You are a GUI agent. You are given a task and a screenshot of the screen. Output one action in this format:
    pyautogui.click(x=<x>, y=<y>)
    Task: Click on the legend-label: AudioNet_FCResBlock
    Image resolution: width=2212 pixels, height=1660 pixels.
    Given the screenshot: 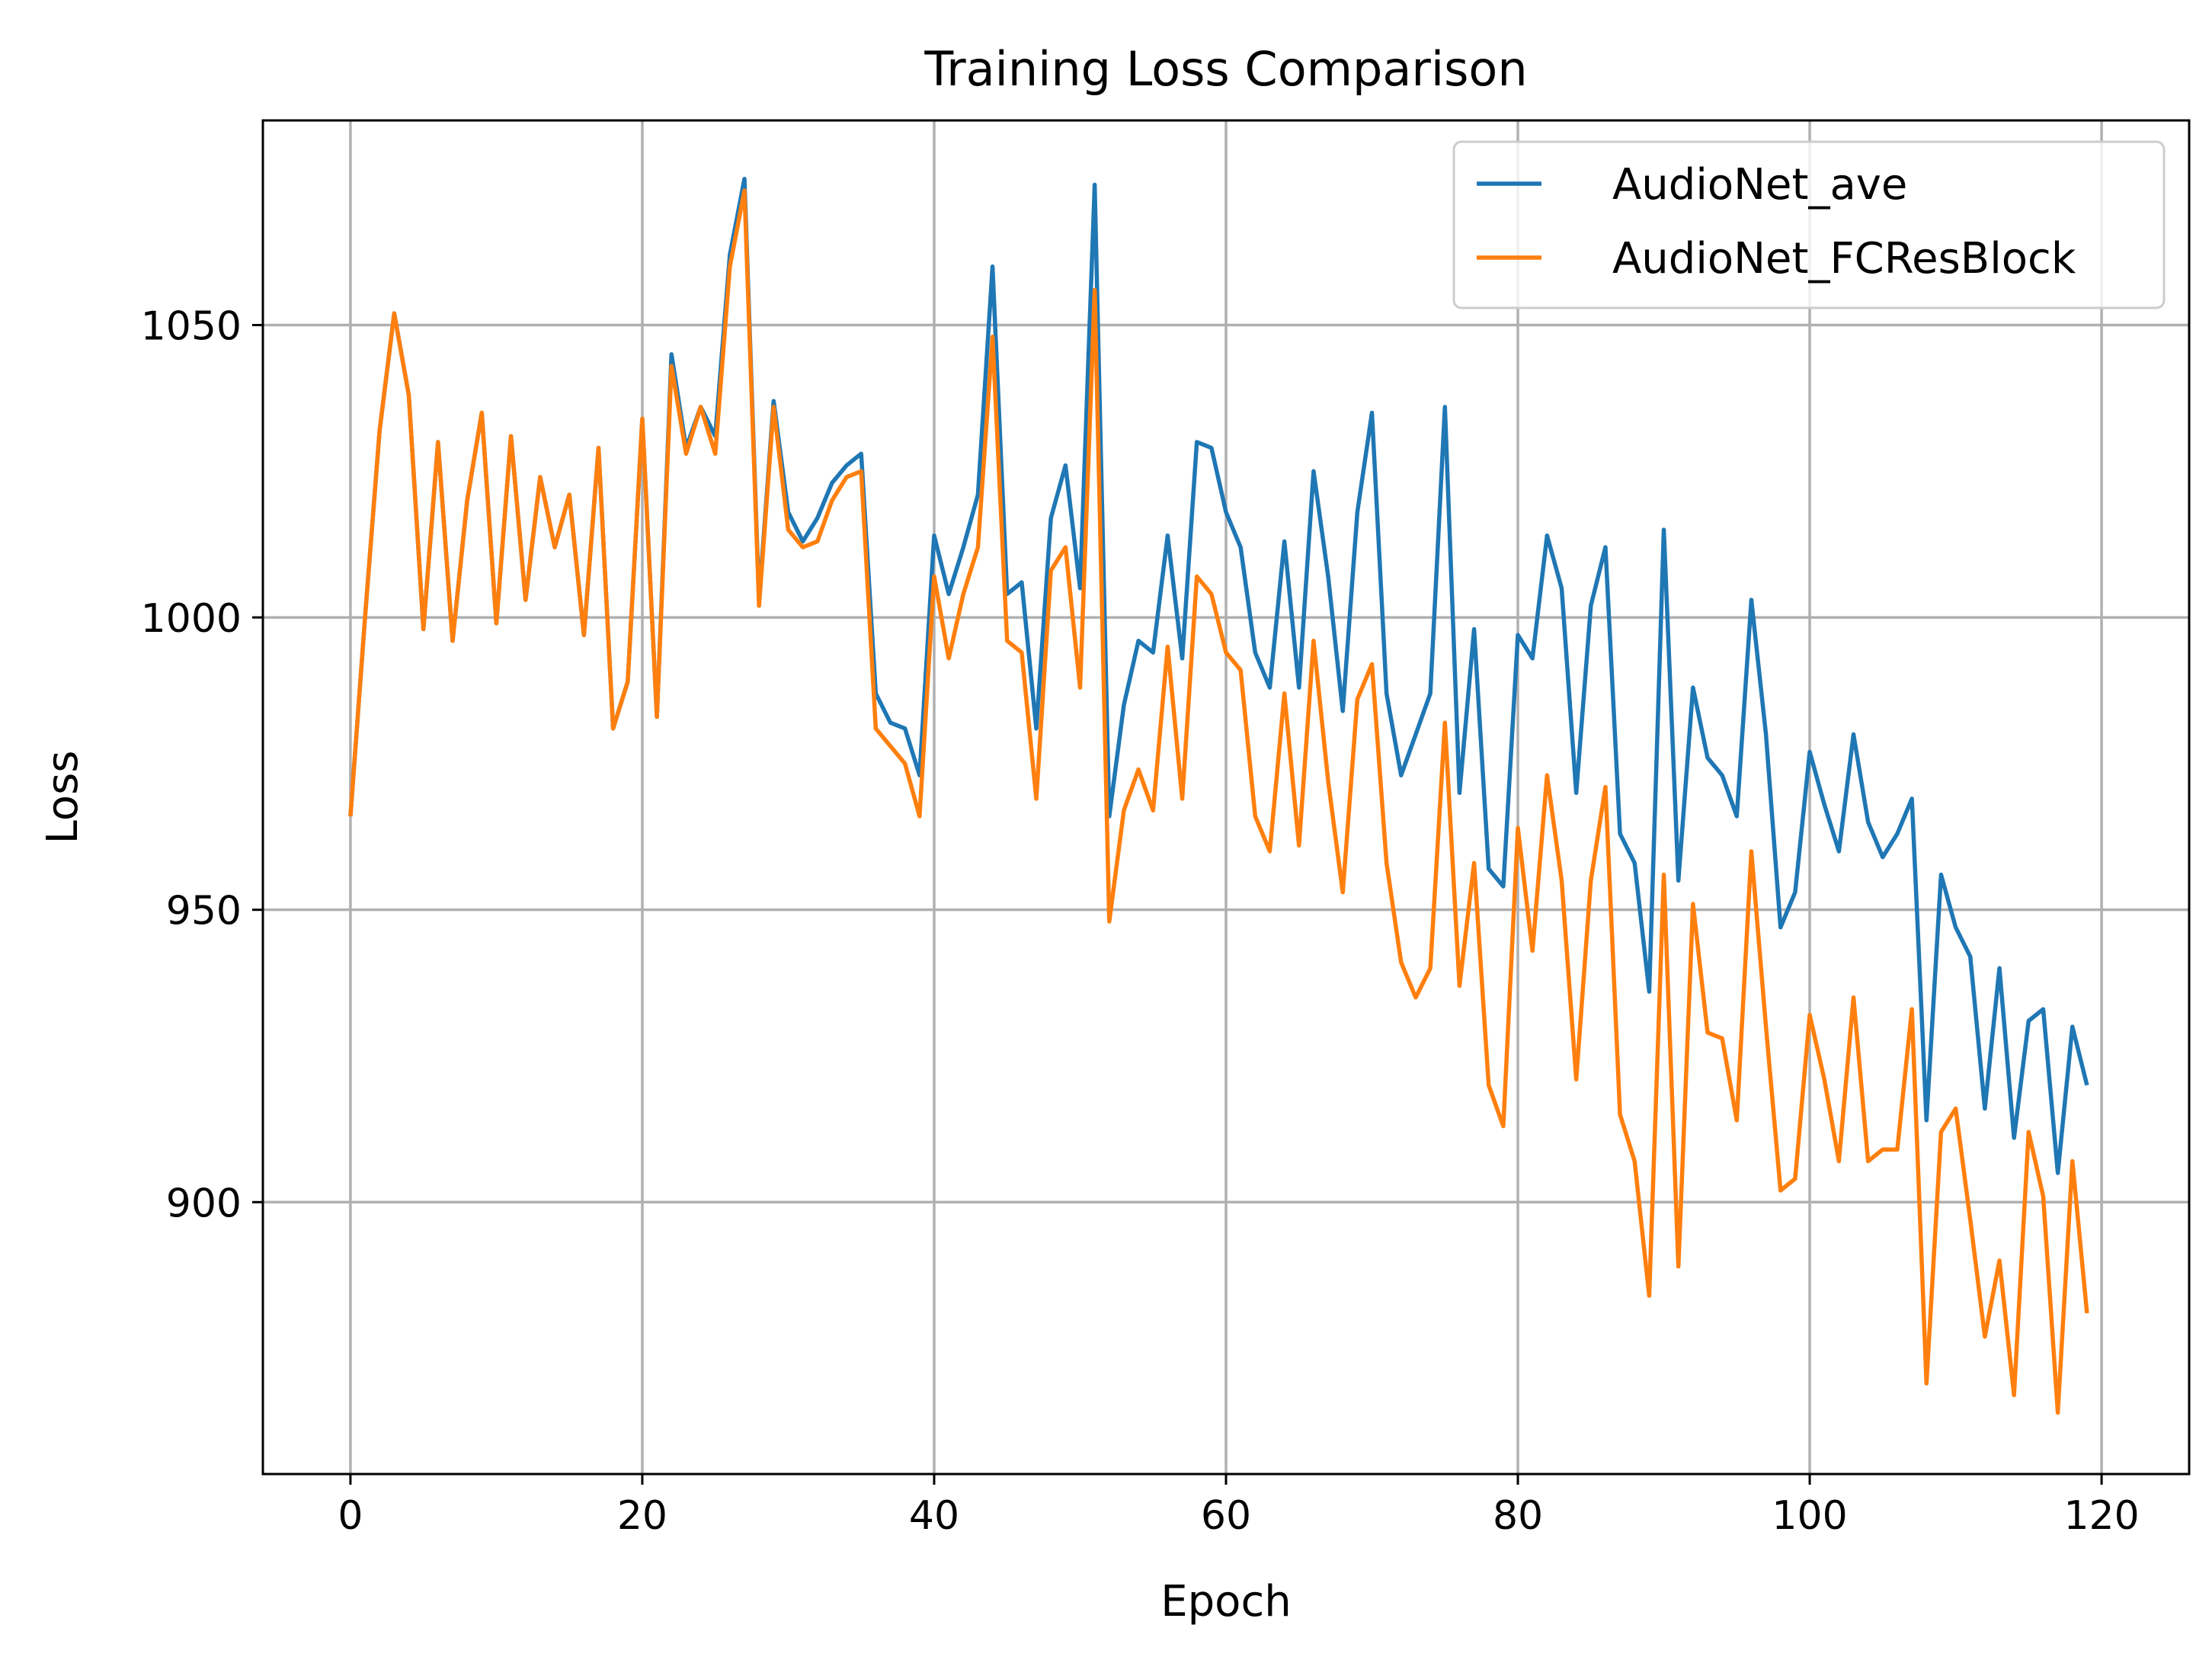 What is the action you would take?
    pyautogui.click(x=1844, y=259)
    